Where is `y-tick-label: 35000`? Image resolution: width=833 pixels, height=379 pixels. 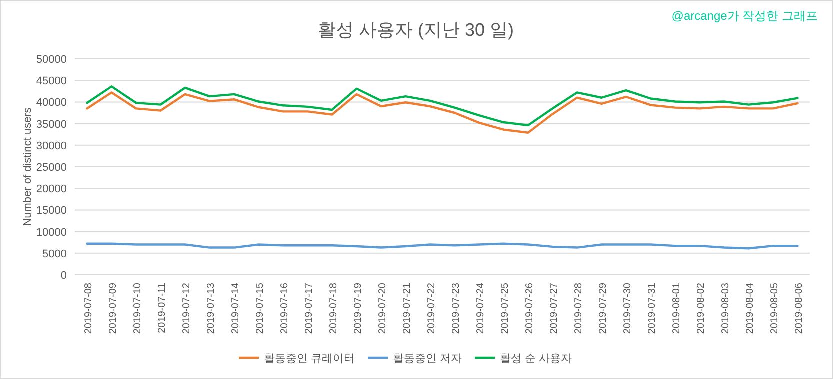
y-tick-label: 35000 is located at coordinates (51, 124).